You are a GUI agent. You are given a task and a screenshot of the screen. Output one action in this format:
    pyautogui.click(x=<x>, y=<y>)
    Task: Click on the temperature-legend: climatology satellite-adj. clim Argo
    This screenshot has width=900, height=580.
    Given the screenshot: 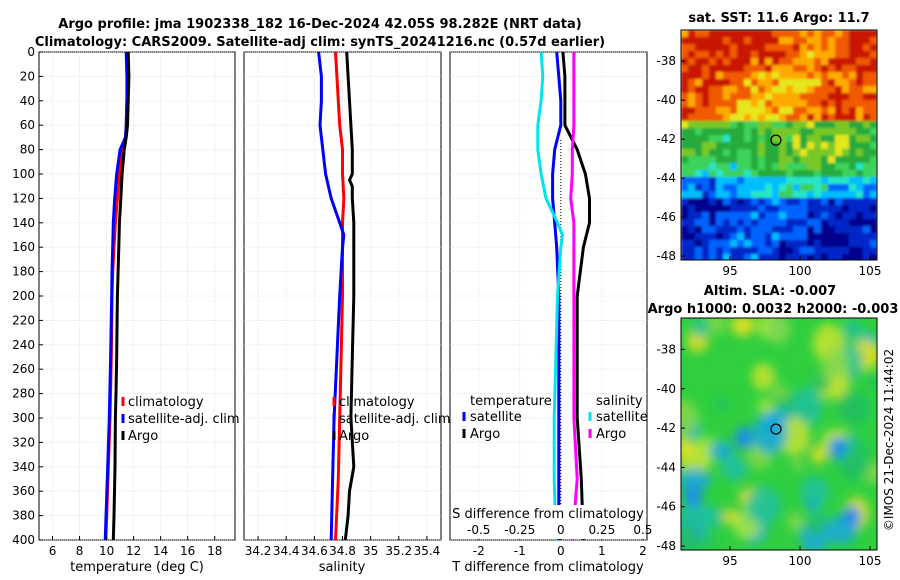 What is the action you would take?
    pyautogui.click(x=180, y=419)
    